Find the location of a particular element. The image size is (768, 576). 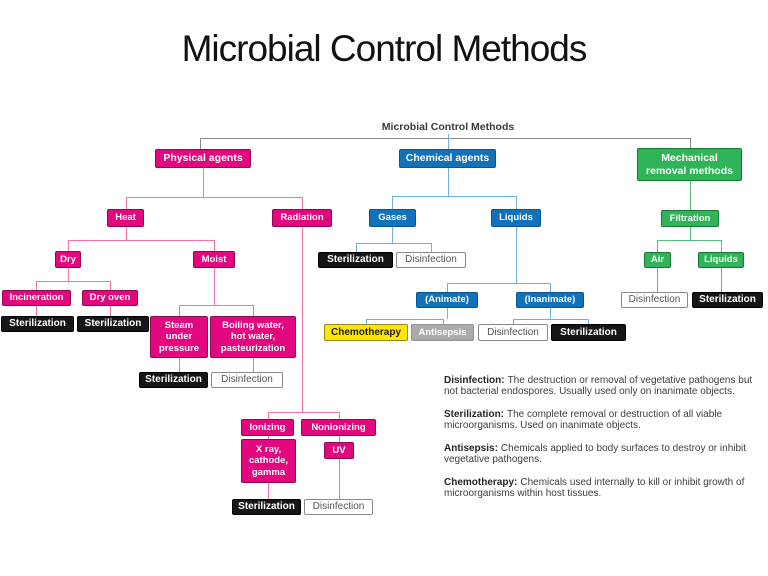

node-disinfection-boiling: Disinfection is located at coordinates (247, 380).